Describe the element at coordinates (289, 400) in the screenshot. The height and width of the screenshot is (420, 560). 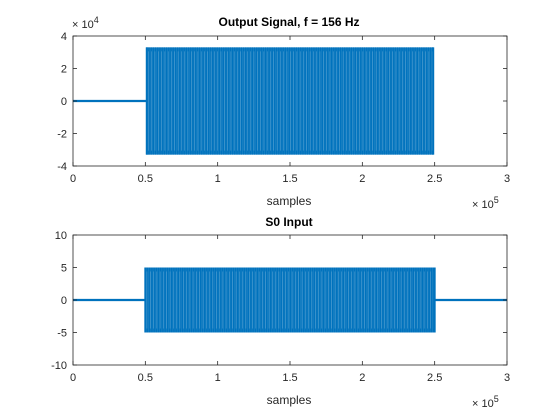
I see `s0-input-x-label: samples` at that location.